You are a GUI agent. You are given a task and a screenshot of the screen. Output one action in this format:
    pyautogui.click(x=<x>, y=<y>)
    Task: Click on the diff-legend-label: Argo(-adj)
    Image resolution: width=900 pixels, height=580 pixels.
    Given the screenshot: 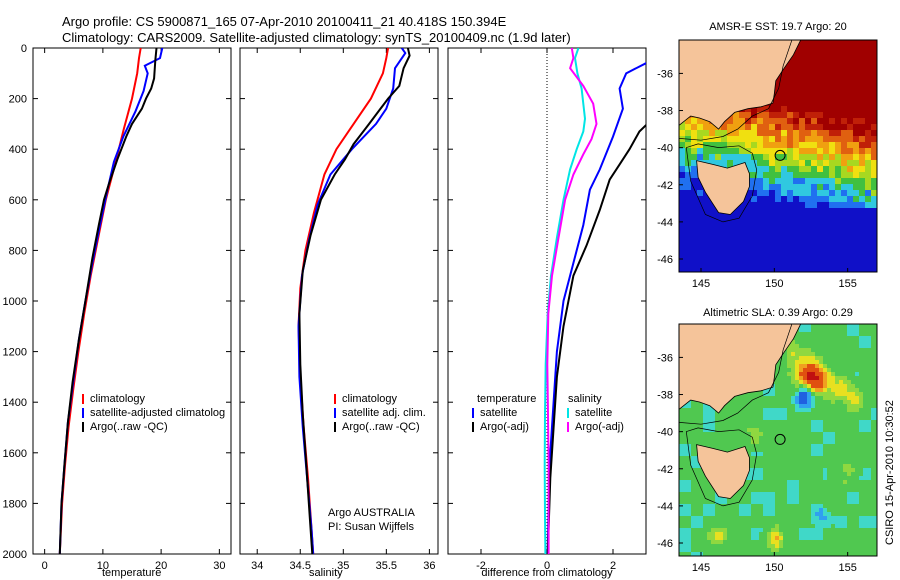 What is the action you would take?
    pyautogui.click(x=504, y=427)
    